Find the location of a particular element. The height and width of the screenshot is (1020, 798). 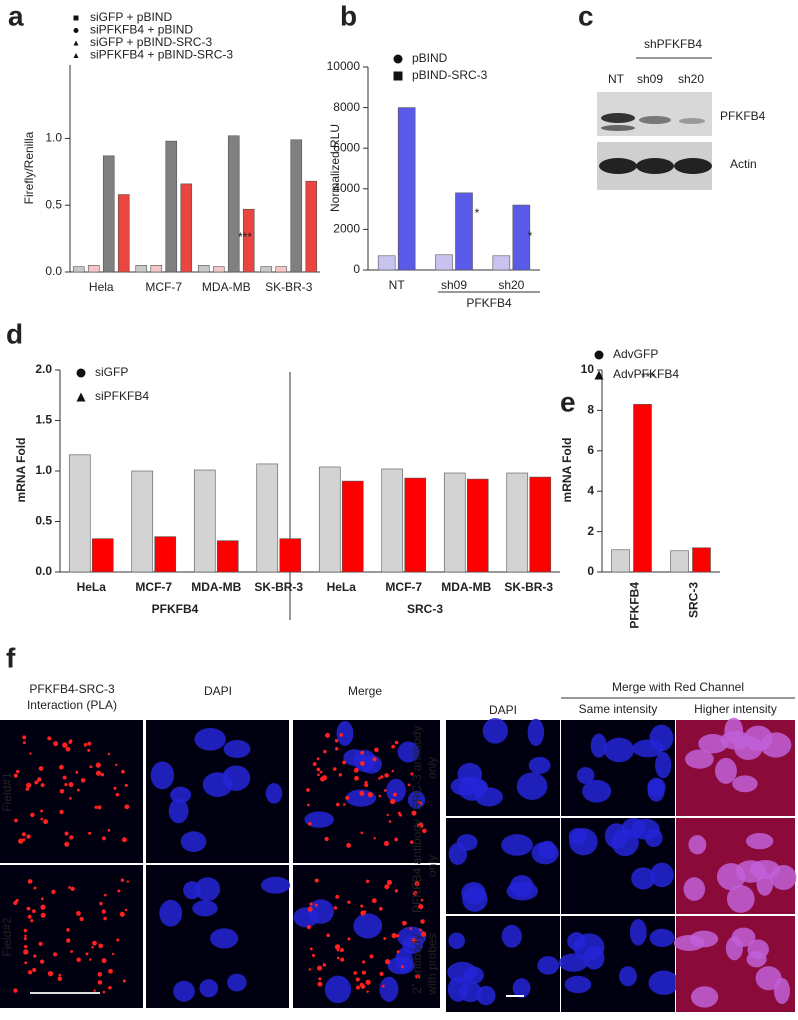

group-label: PFKFB4 is located at coordinates (489, 303).